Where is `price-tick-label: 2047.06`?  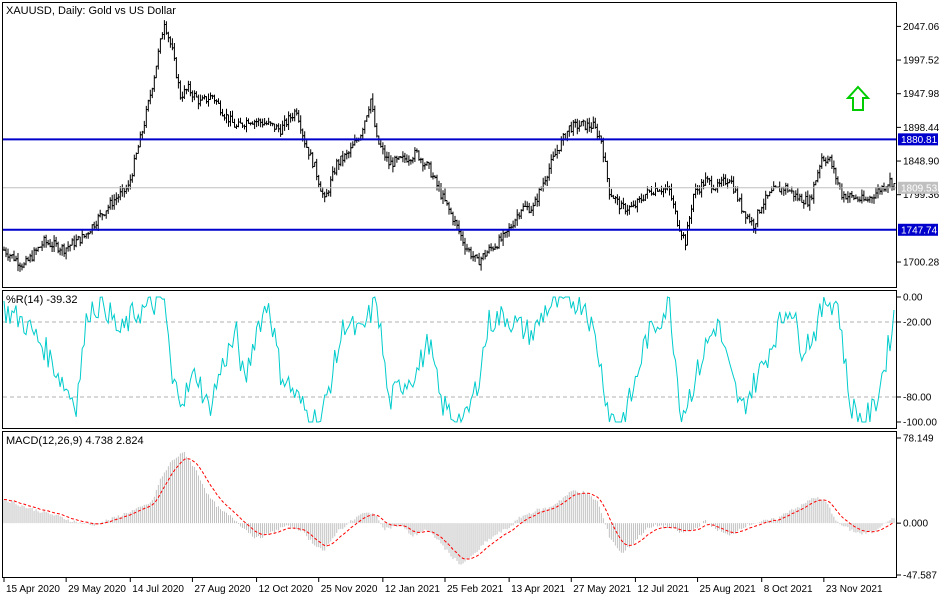 price-tick-label: 2047.06 is located at coordinates (921, 27).